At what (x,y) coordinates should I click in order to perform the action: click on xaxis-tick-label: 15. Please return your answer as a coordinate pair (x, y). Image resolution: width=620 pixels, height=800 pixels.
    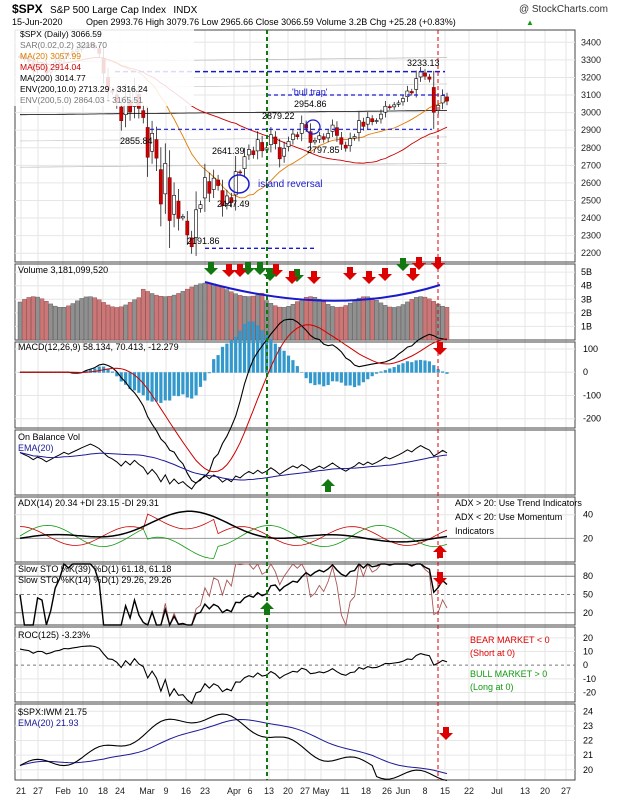
    Looking at the image, I should click on (445, 791).